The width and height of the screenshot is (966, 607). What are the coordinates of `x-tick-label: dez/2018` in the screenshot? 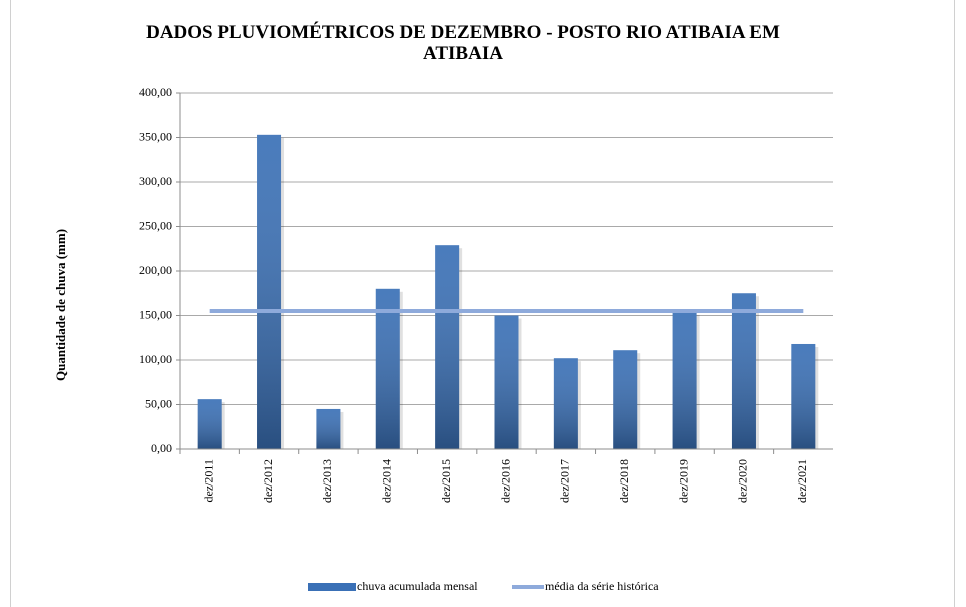 It's located at (624, 481).